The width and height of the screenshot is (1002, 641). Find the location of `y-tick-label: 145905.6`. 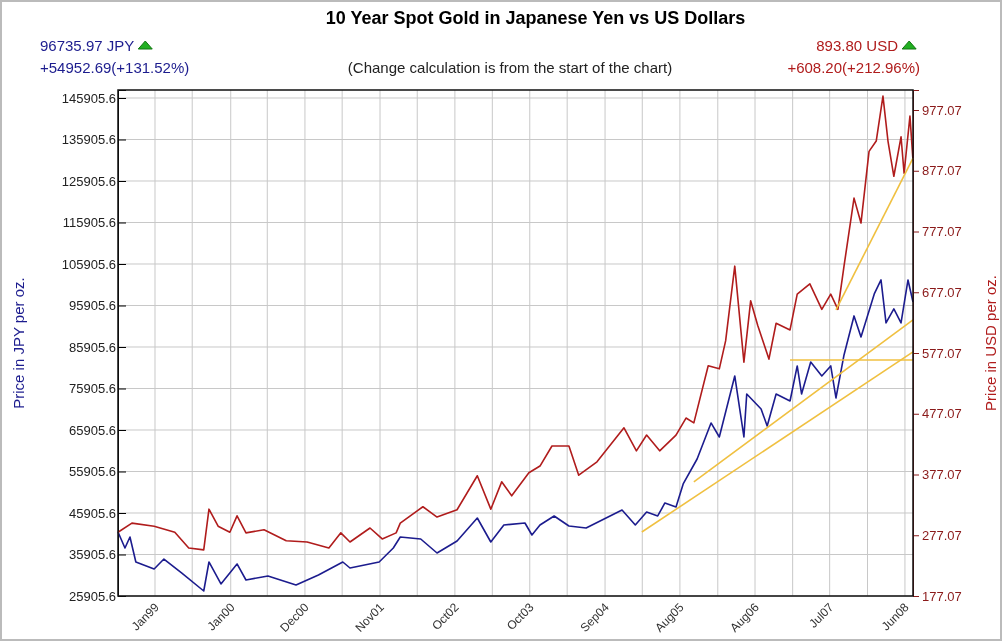

y-tick-label: 145905.6 is located at coordinates (88, 98).